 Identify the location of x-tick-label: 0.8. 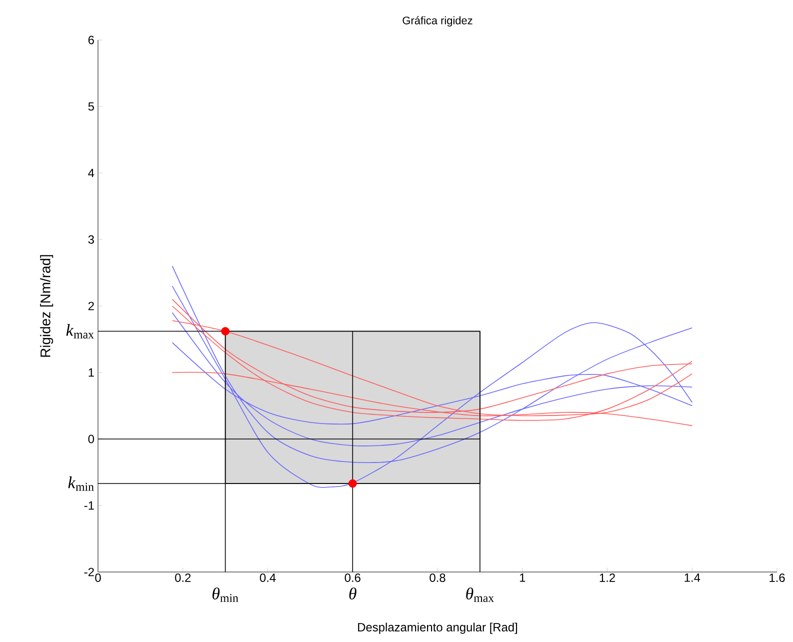
(438, 578).